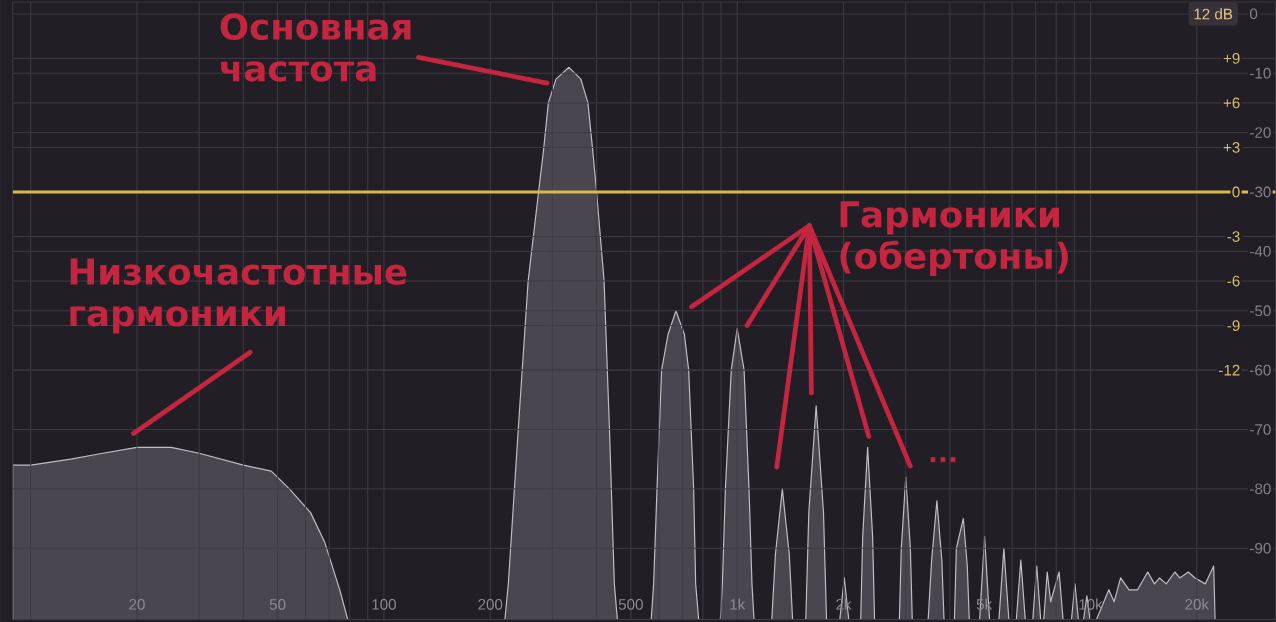 Image resolution: width=1276 pixels, height=622 pixels. Describe the element at coordinates (1233, 281) in the screenshot. I see `y2-tick-label: -6` at that location.